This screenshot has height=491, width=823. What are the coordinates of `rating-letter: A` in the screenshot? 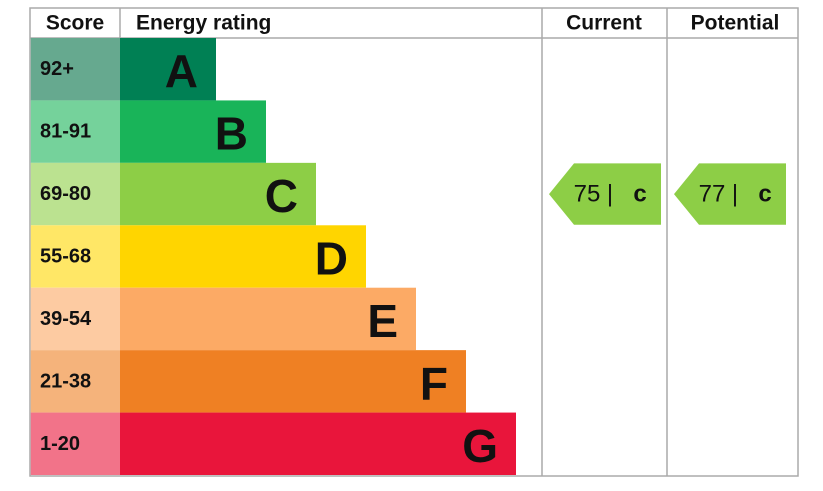 It's located at (181, 71).